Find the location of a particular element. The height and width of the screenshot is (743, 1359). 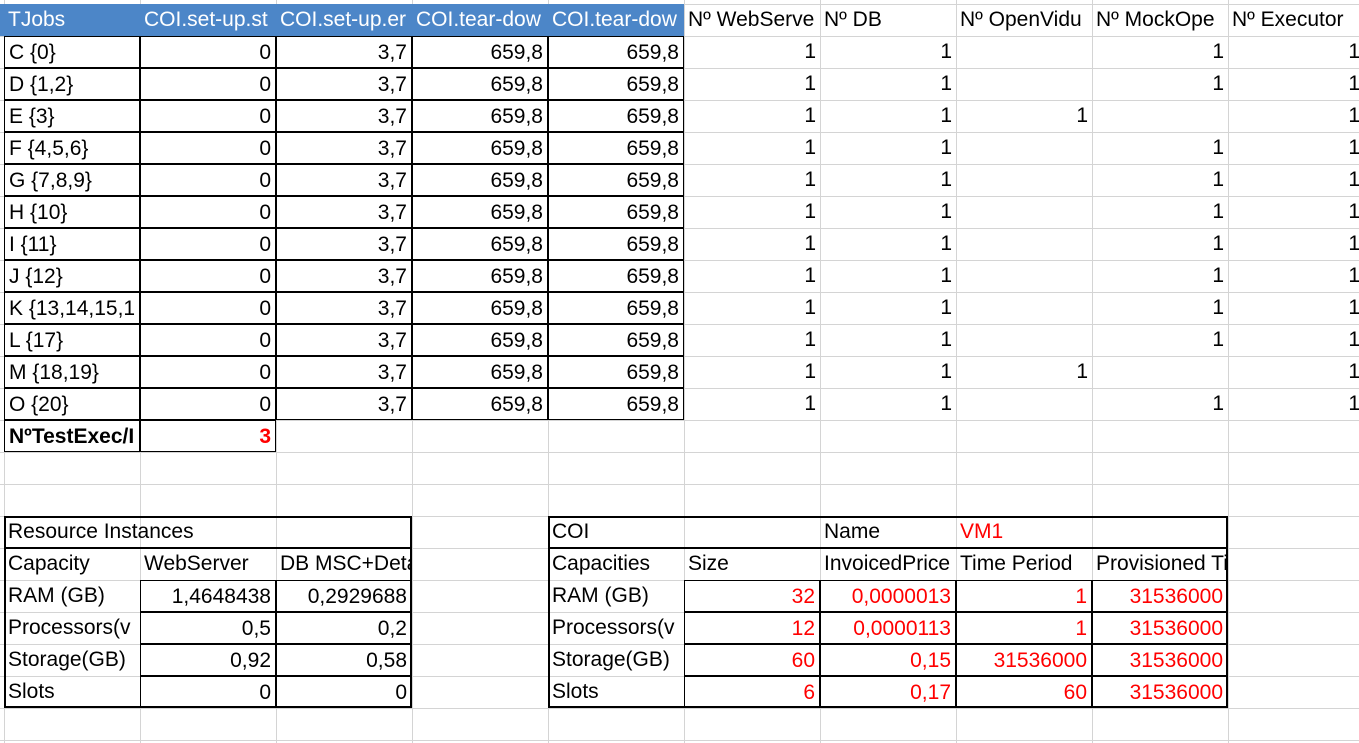

coi-header: Time Period is located at coordinates (1016, 563).